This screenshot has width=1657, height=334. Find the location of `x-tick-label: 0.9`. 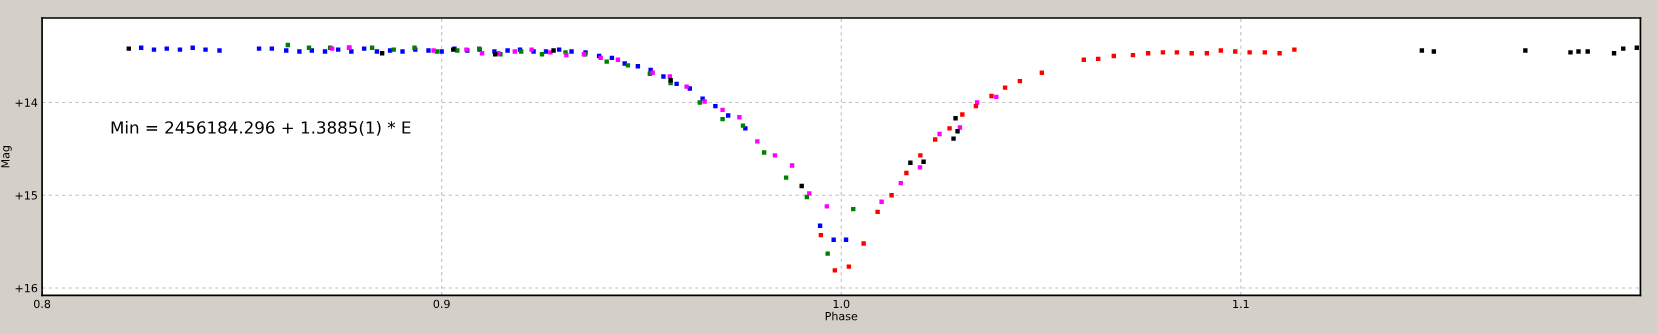

x-tick-label: 0.9 is located at coordinates (441, 304).